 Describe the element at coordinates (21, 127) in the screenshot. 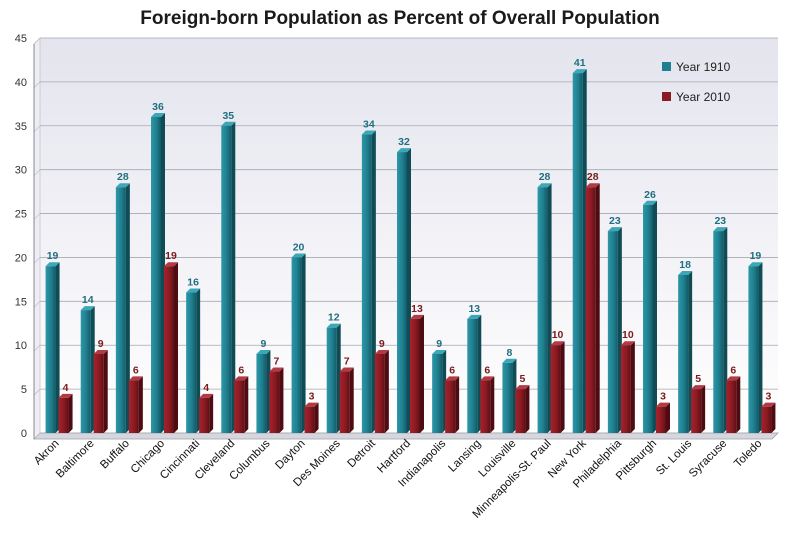

I see `y-tick-label: 35` at that location.